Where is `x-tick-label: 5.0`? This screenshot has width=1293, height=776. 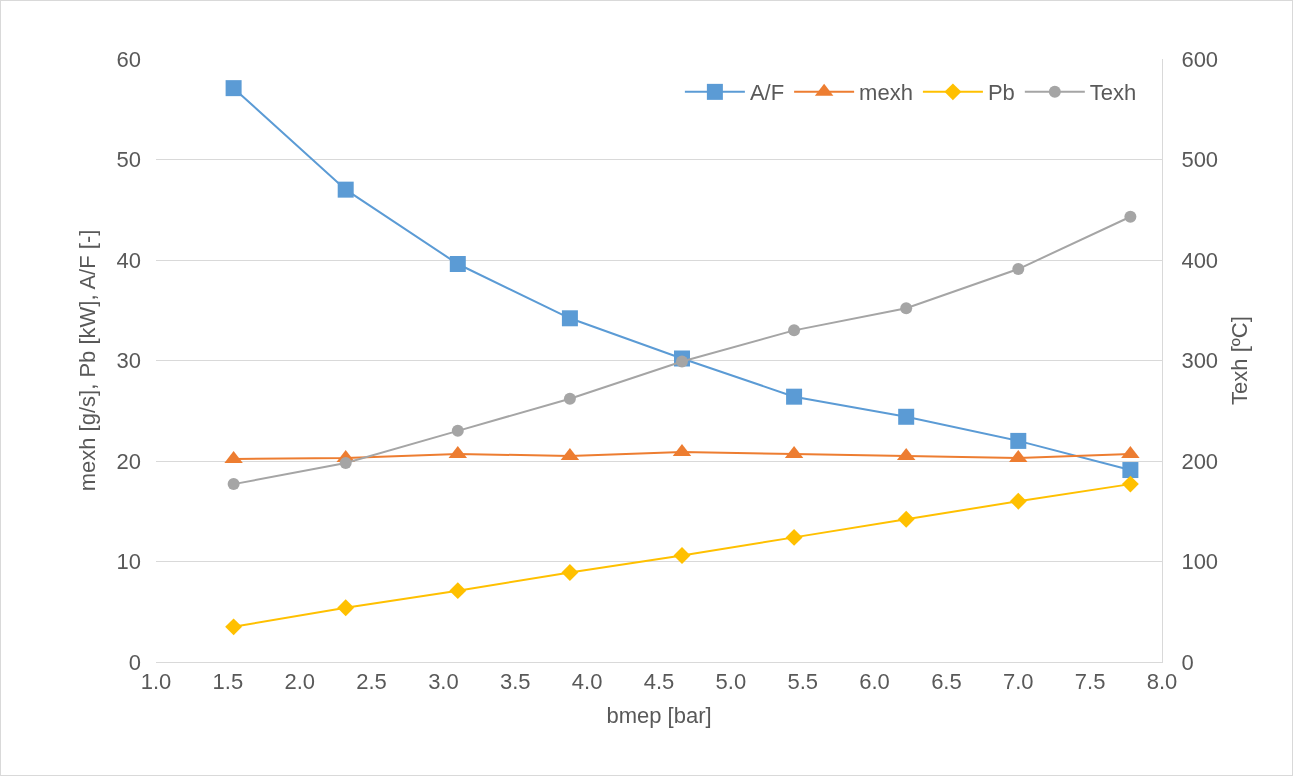 x-tick-label: 5.0 is located at coordinates (731, 682).